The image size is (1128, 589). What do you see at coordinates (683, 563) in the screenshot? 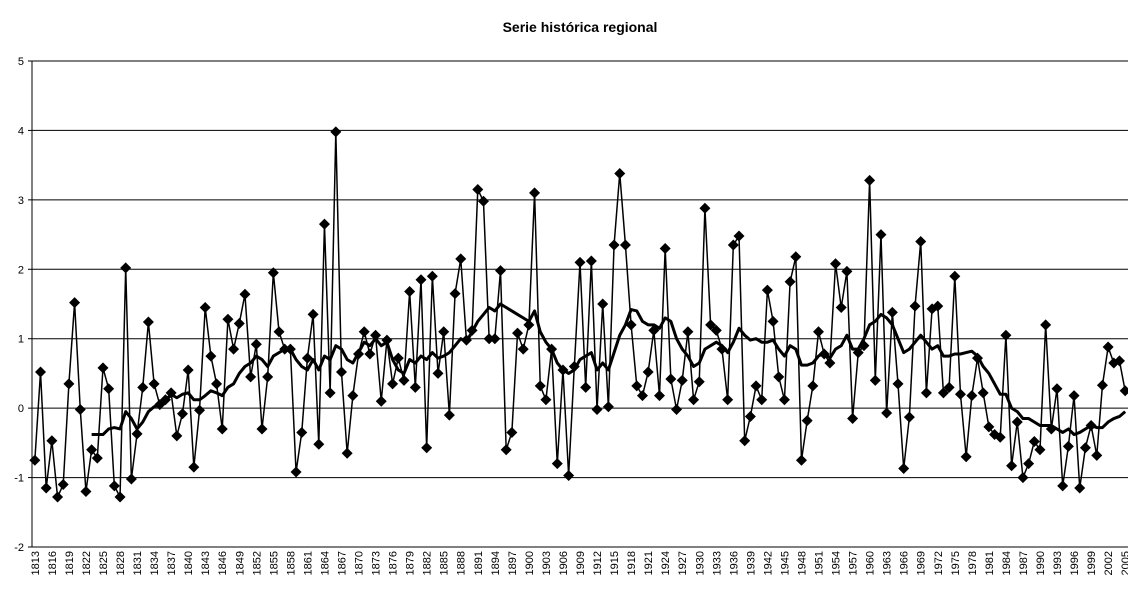
I see `x-tick-label: 1927` at bounding box center [683, 563].